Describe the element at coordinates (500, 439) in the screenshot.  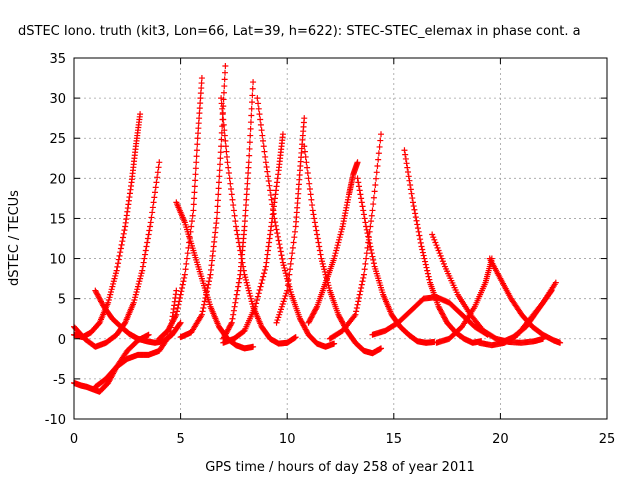
I see `x-tick-label: 20` at that location.